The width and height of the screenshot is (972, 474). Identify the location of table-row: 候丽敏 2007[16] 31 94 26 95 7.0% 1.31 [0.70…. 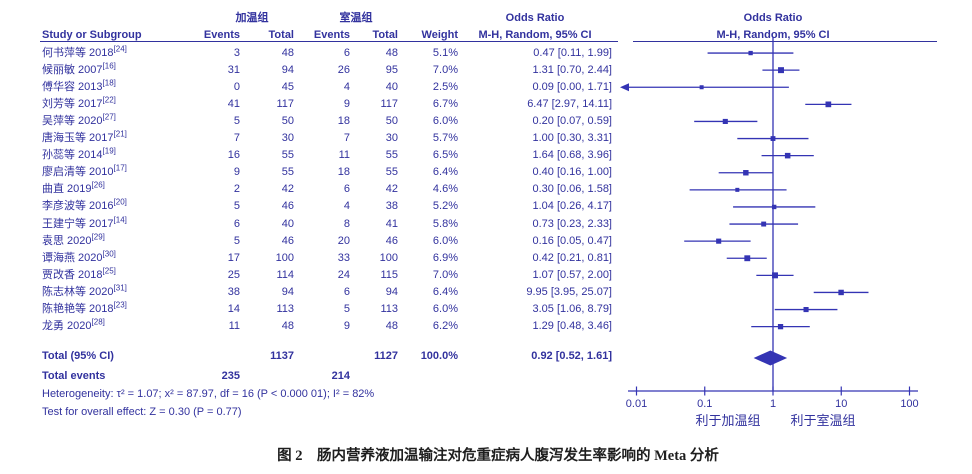
(320, 69).